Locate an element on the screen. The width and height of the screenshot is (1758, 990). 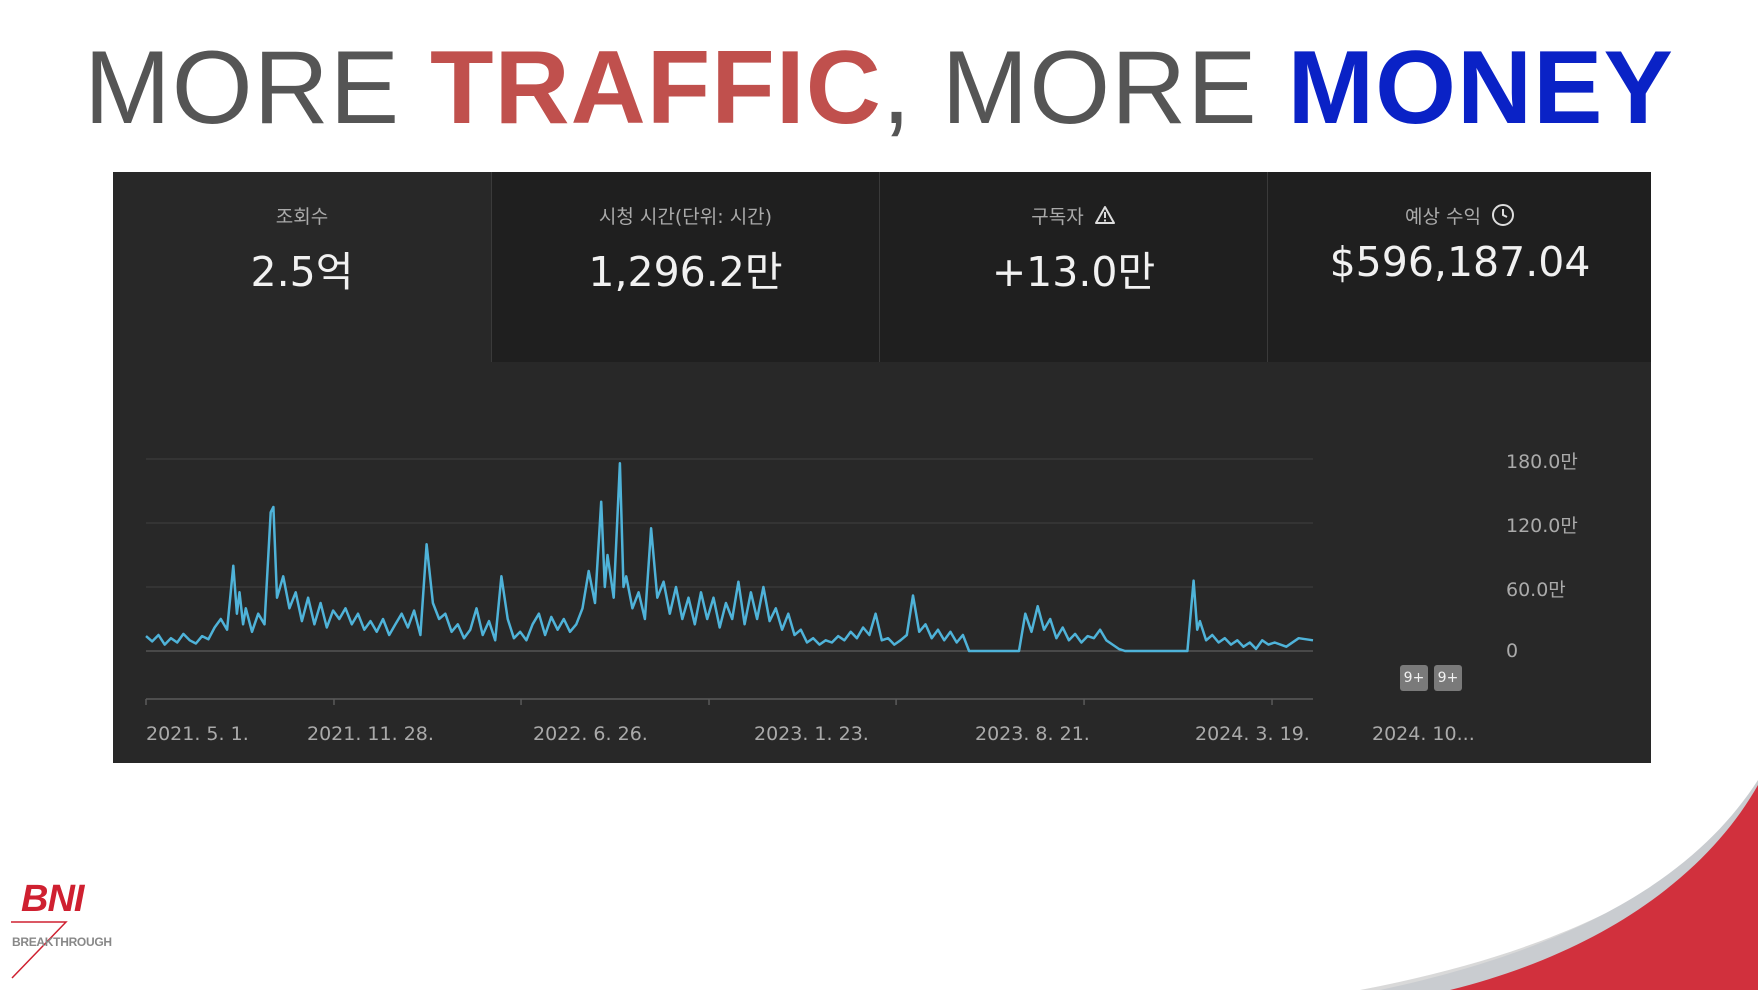
tab-revenue-label-row: 예상 수익 is located at coordinates (1459, 217).